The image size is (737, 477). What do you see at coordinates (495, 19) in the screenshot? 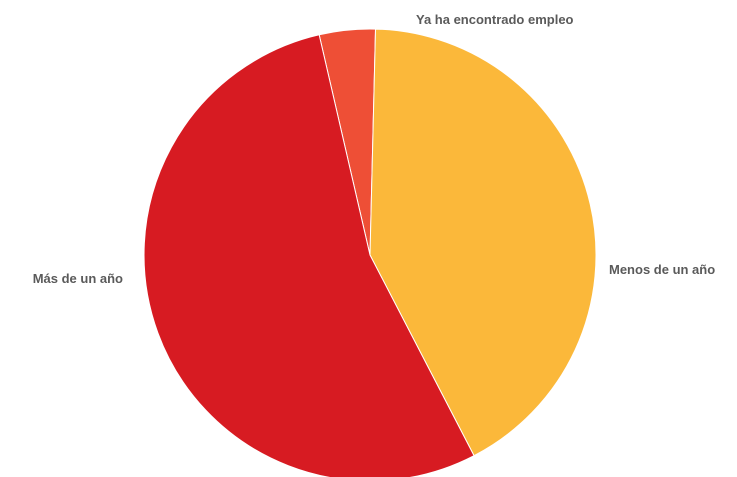
I see `slice-label-ya-ha-encontrado-empleo: Ya ha encontrado empleo` at bounding box center [495, 19].